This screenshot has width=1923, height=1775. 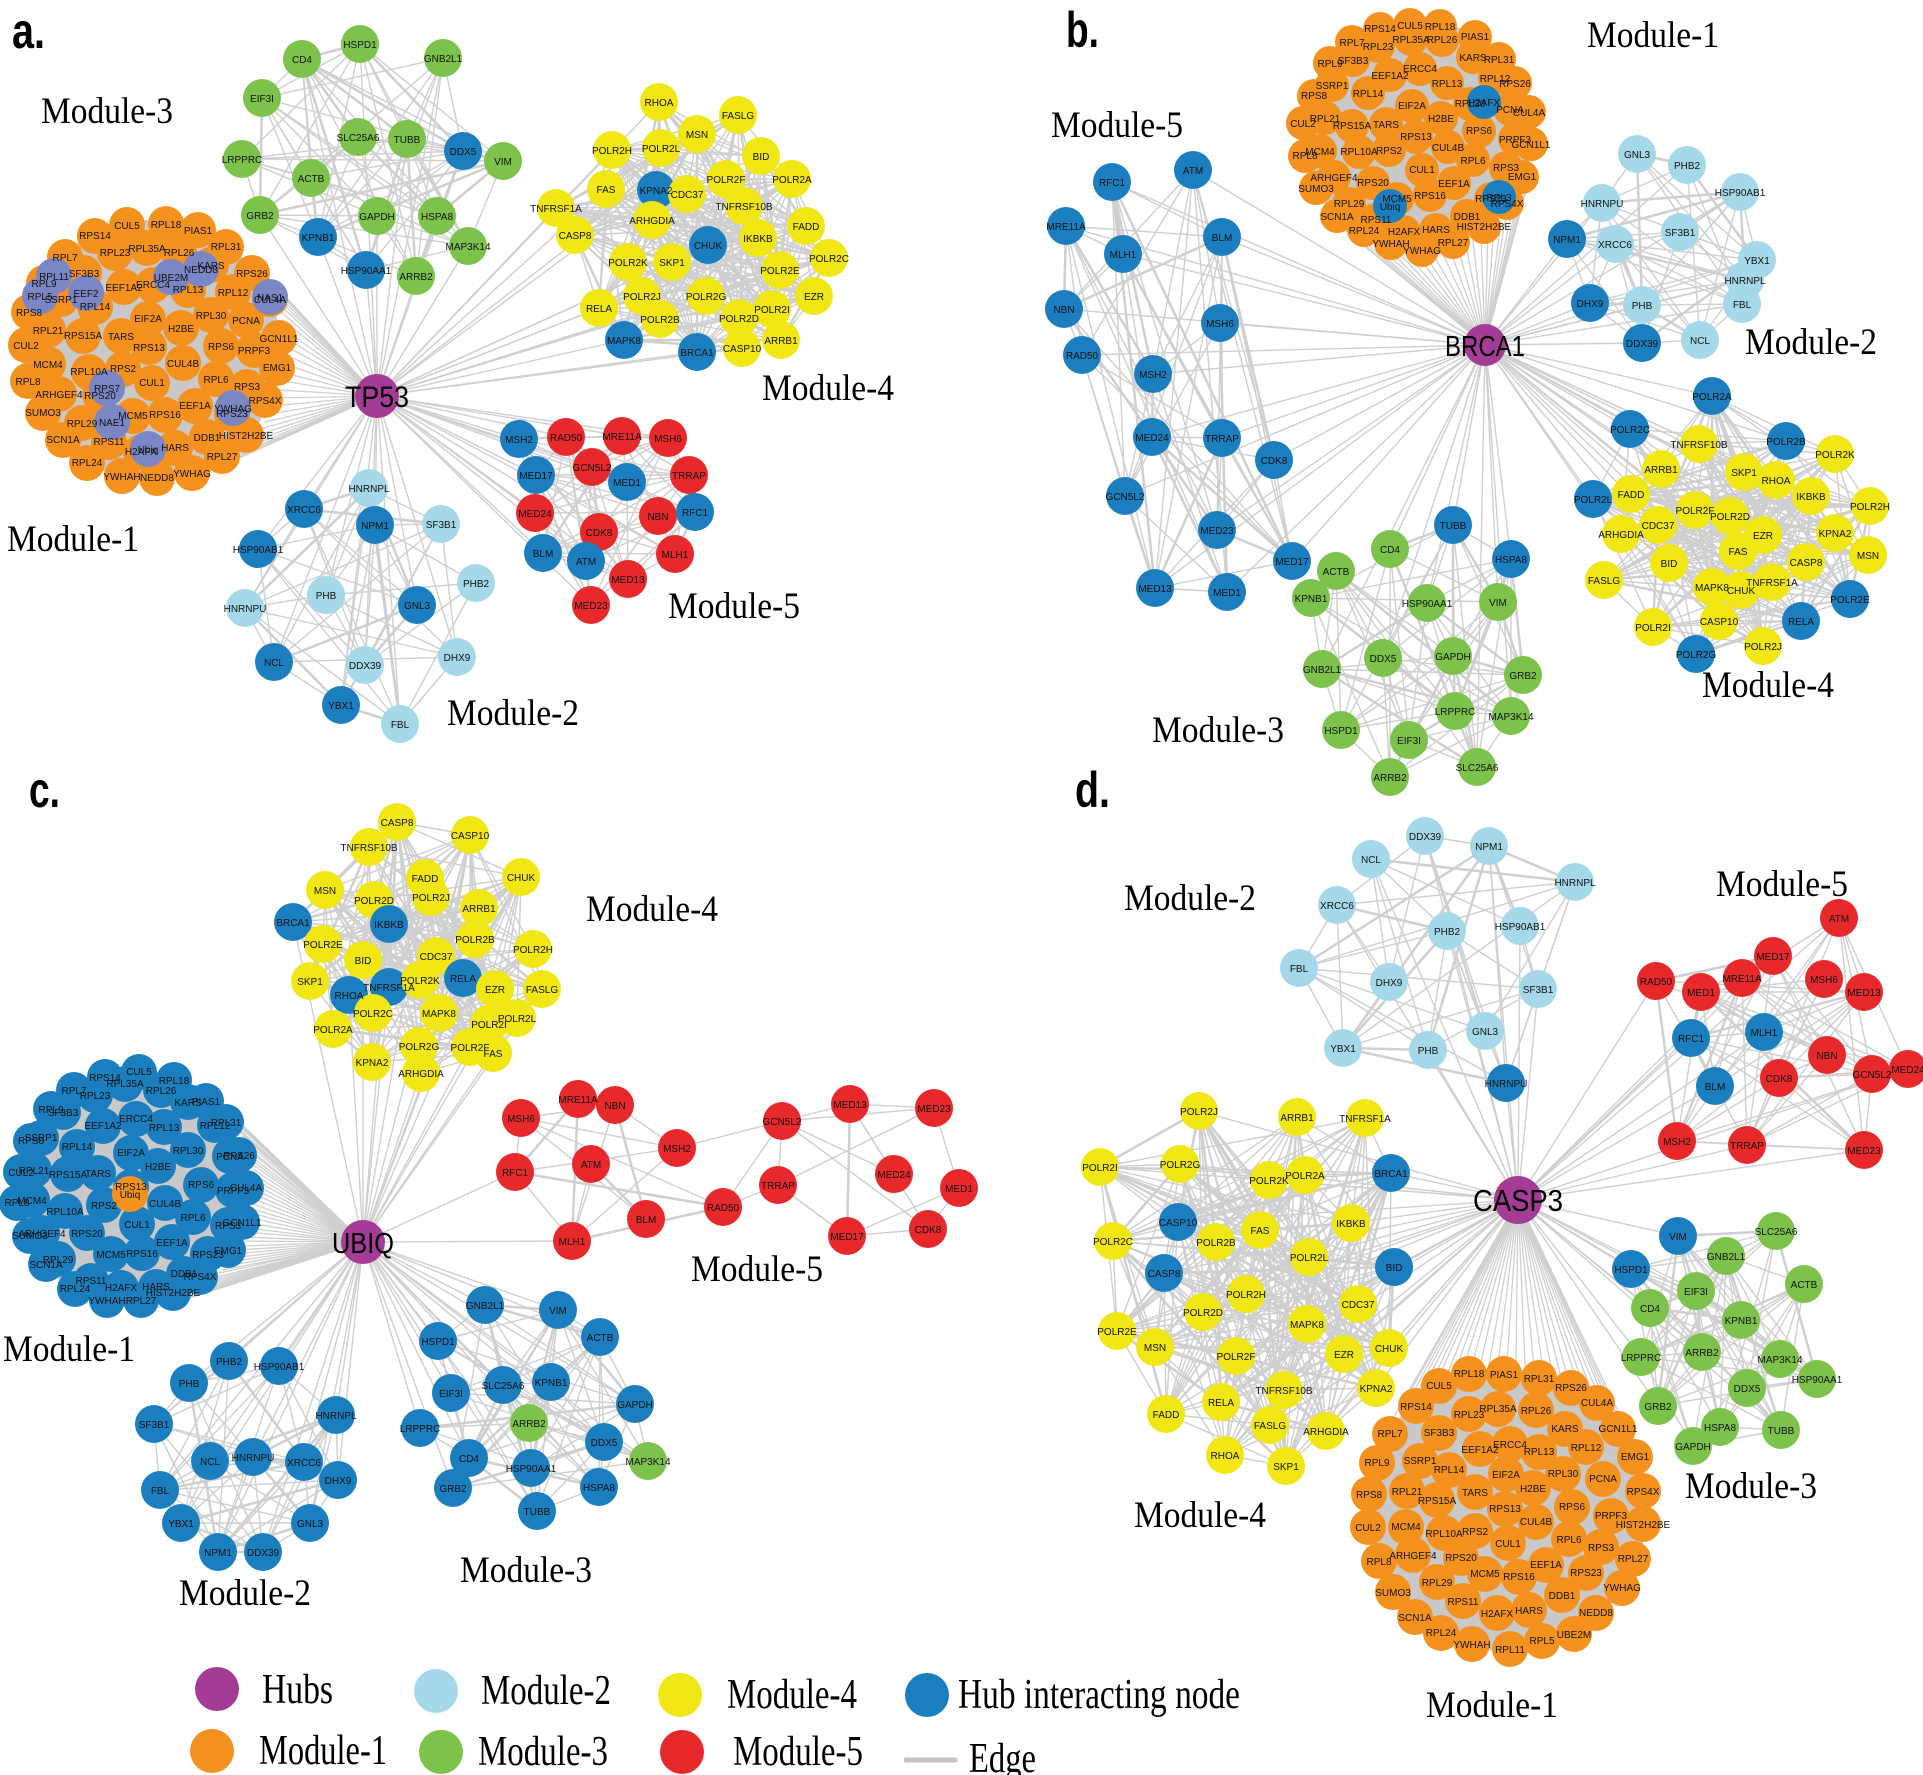 I want to click on svg-text: RPS20, so click(x=87, y=1234).